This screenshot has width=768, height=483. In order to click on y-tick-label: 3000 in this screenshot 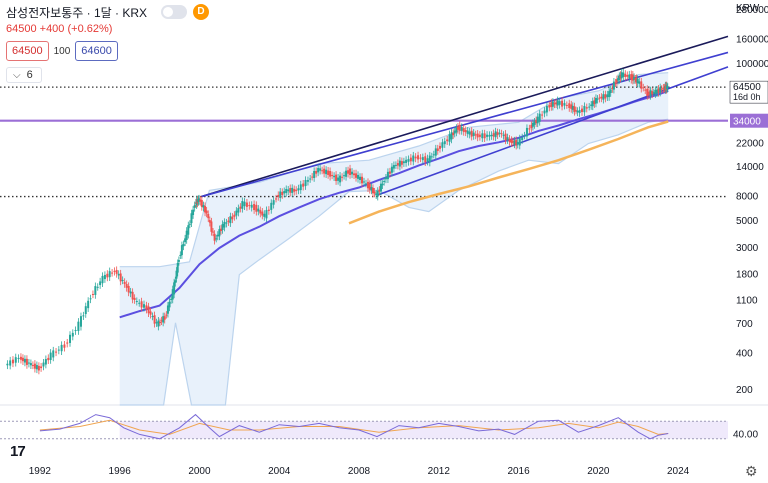, I will do `click(747, 248)`.